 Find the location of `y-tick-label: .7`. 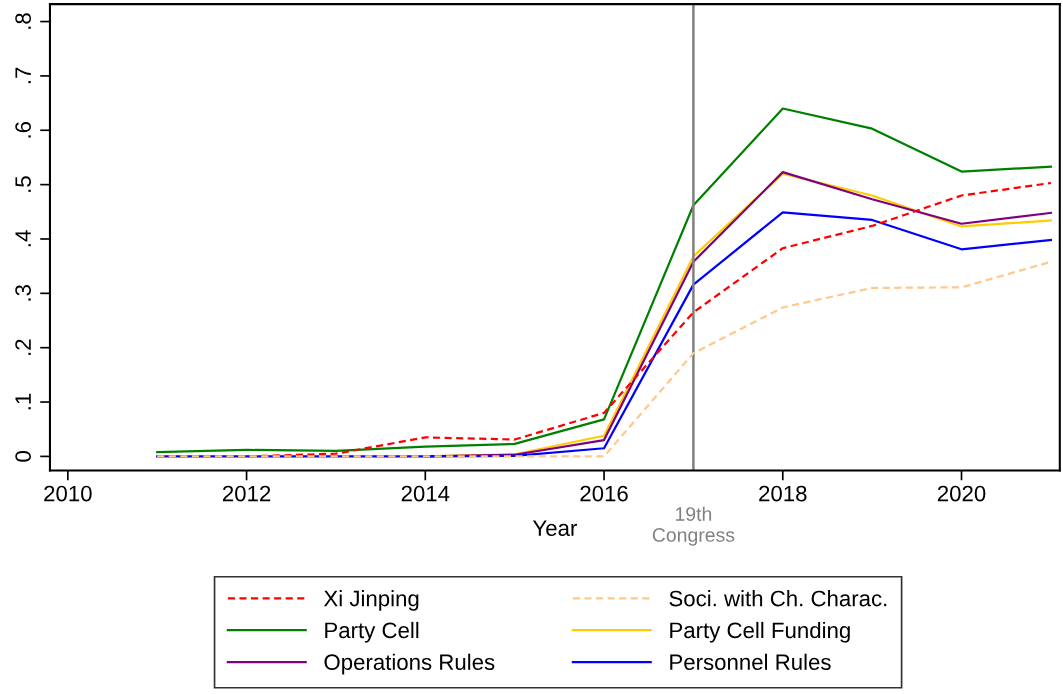

y-tick-label: .7 is located at coordinates (23, 75).